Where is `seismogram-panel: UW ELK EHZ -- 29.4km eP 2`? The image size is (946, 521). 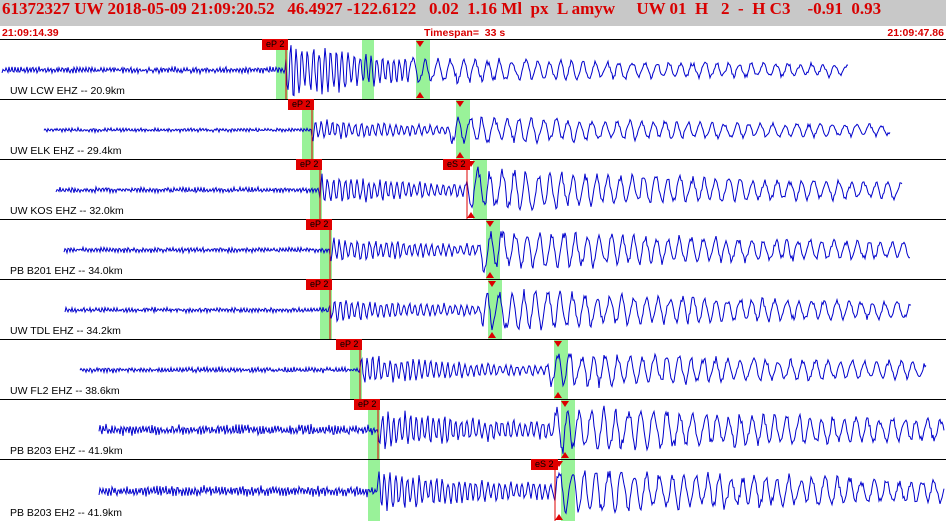
seismogram-panel: UW ELK EHZ -- 29.4km eP 2 is located at coordinates (473, 129).